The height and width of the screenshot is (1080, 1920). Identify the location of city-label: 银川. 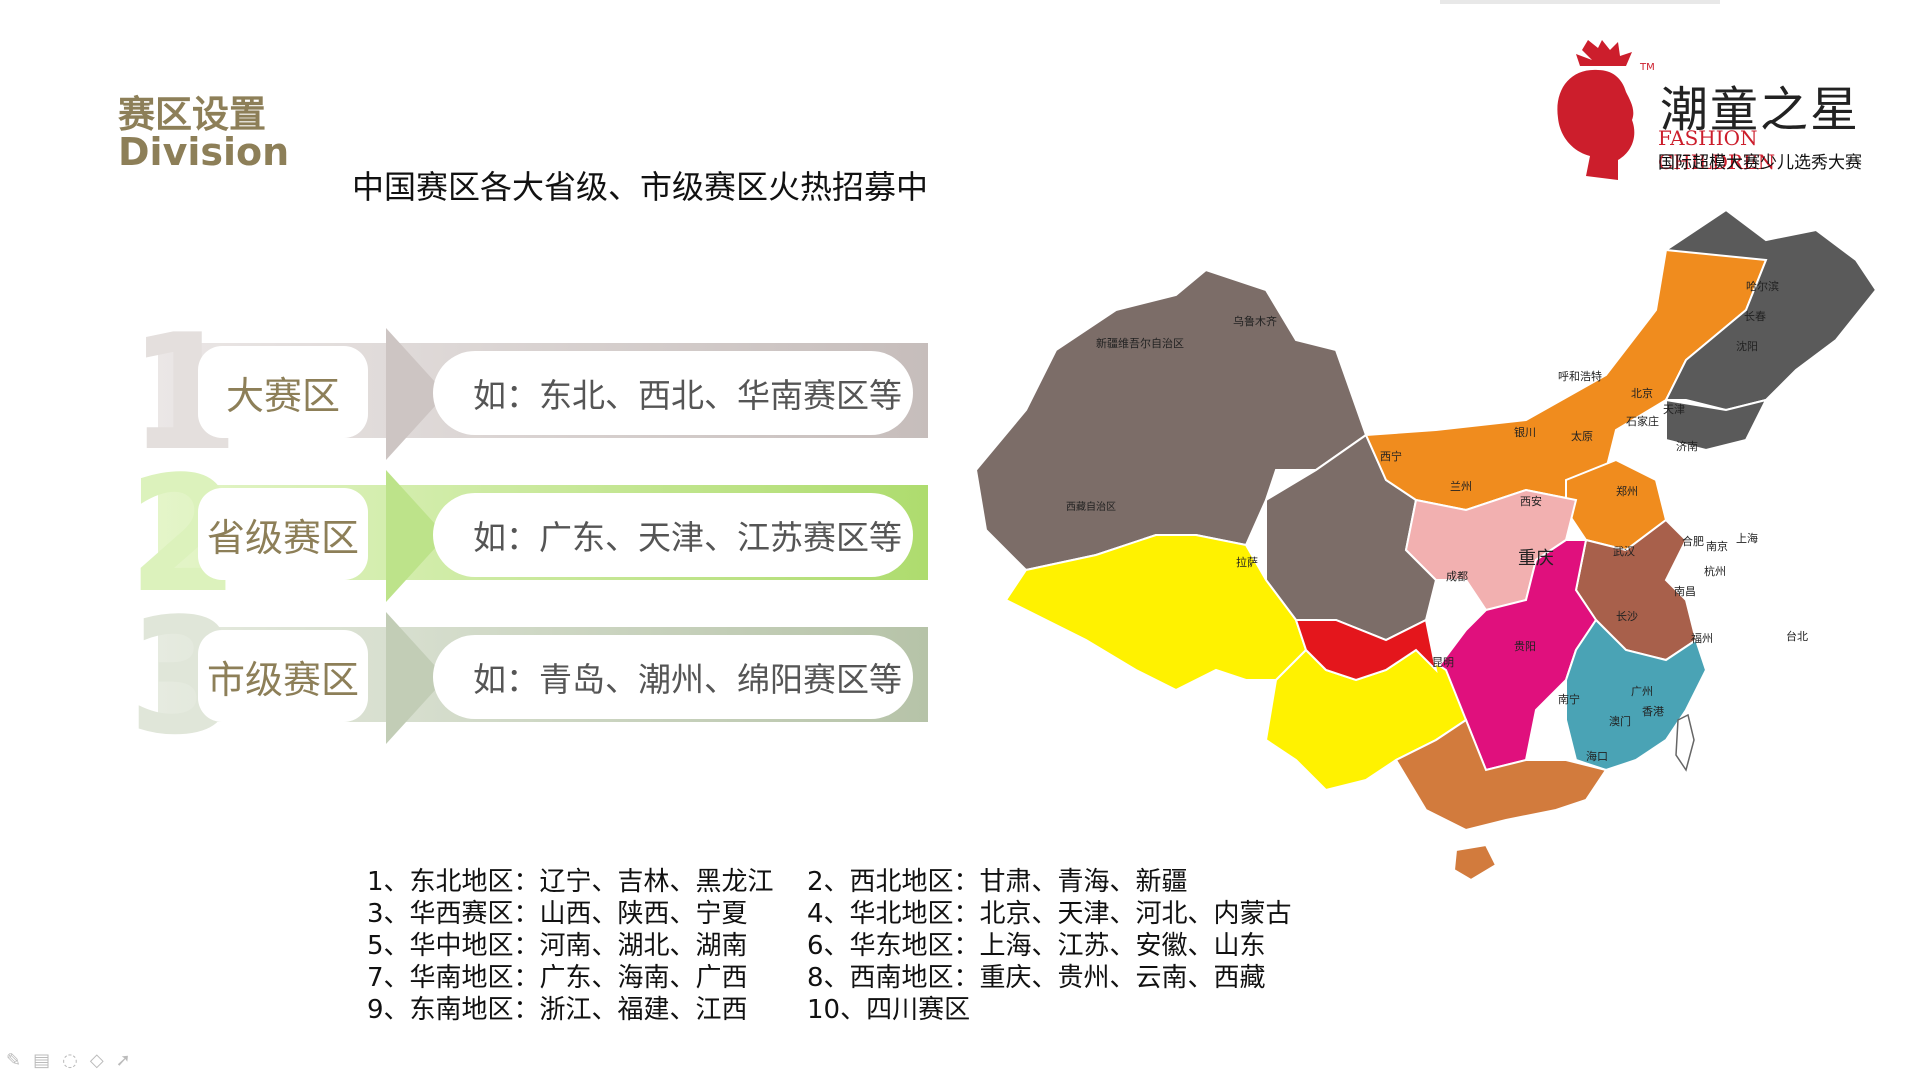
(1525, 432).